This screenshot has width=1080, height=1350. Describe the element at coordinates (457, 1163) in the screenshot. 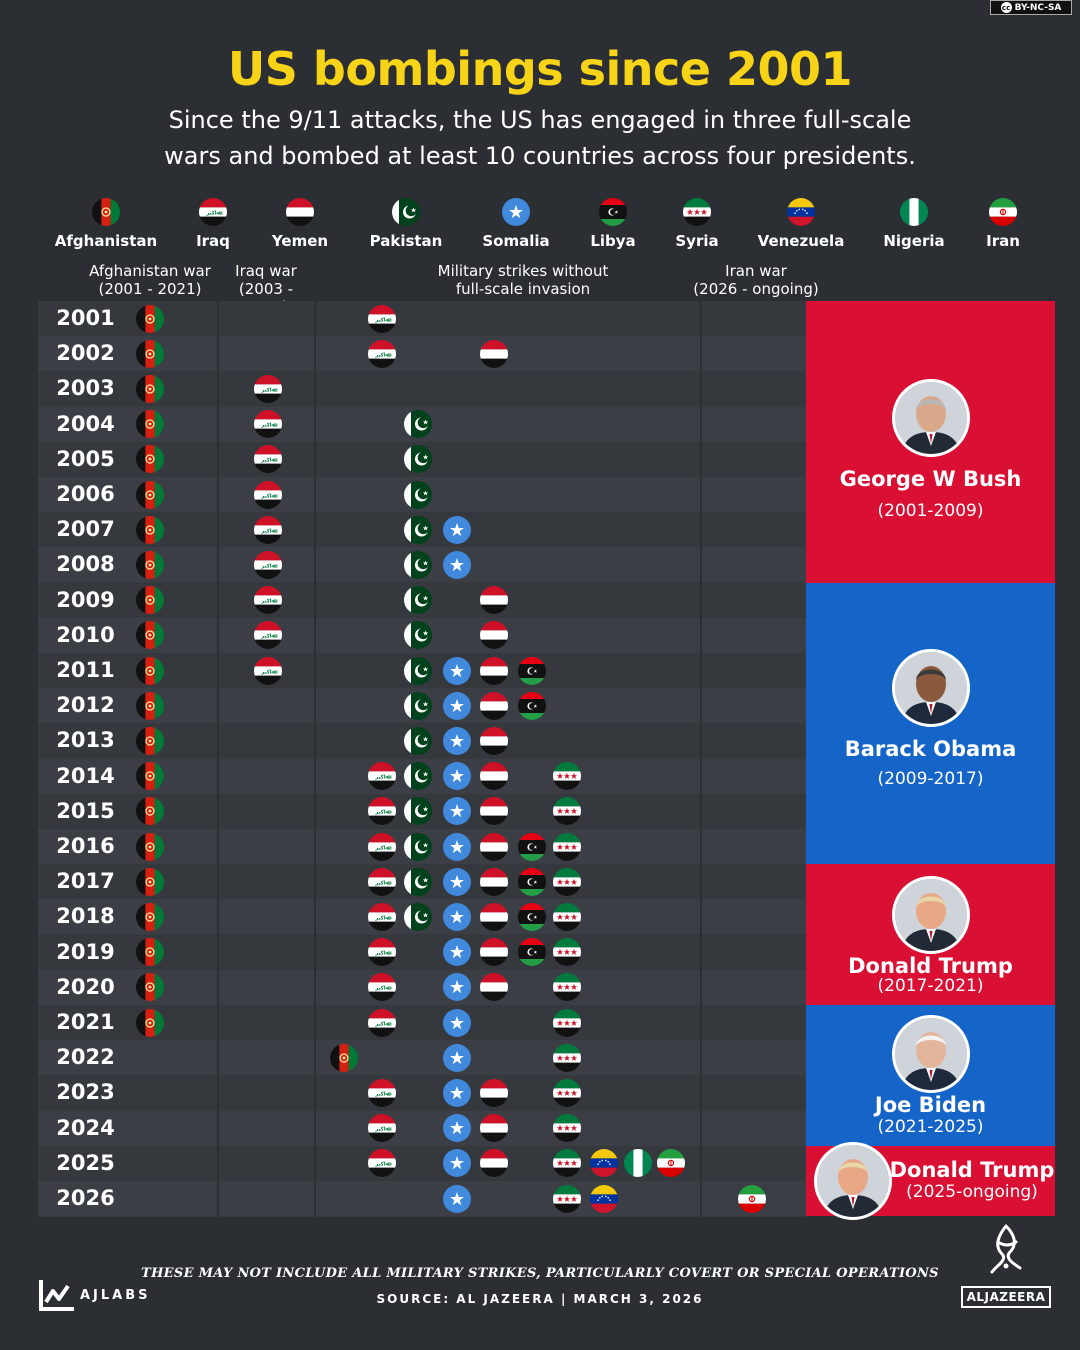

I see `mark-strike-somalia-2025` at that location.